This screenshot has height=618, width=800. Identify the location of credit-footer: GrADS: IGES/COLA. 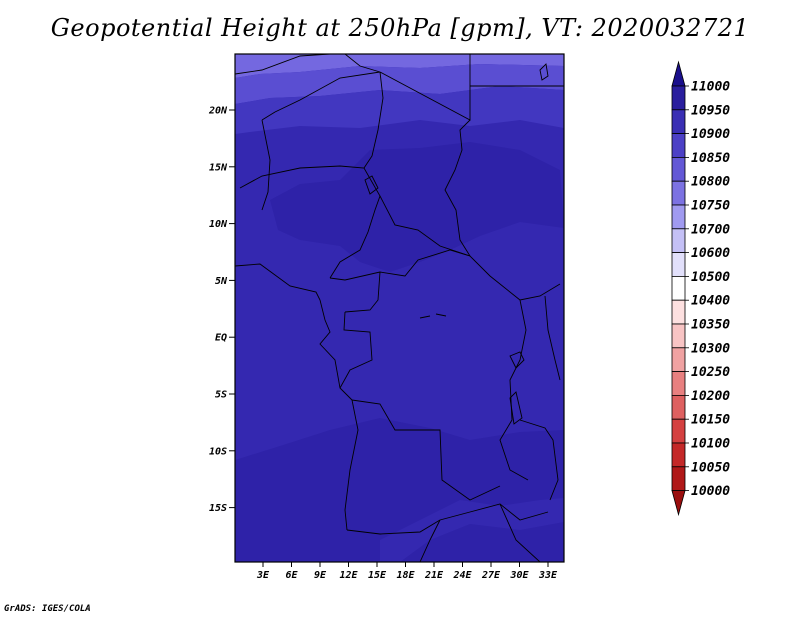
(47, 609).